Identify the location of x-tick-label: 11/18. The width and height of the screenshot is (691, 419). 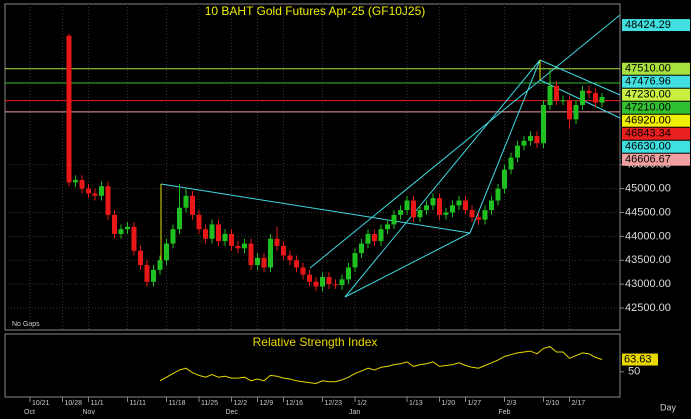
(177, 403).